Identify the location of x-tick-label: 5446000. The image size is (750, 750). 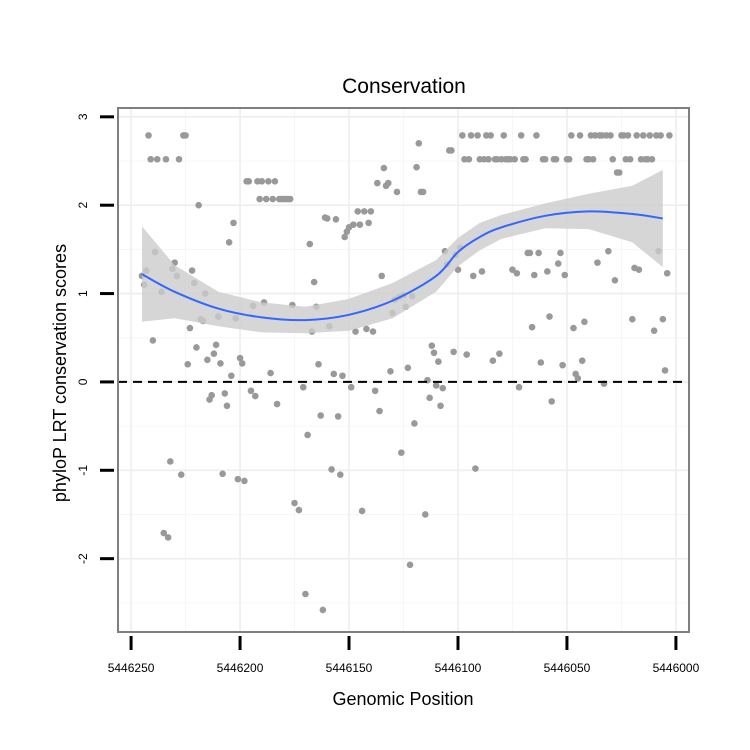
(676, 668).